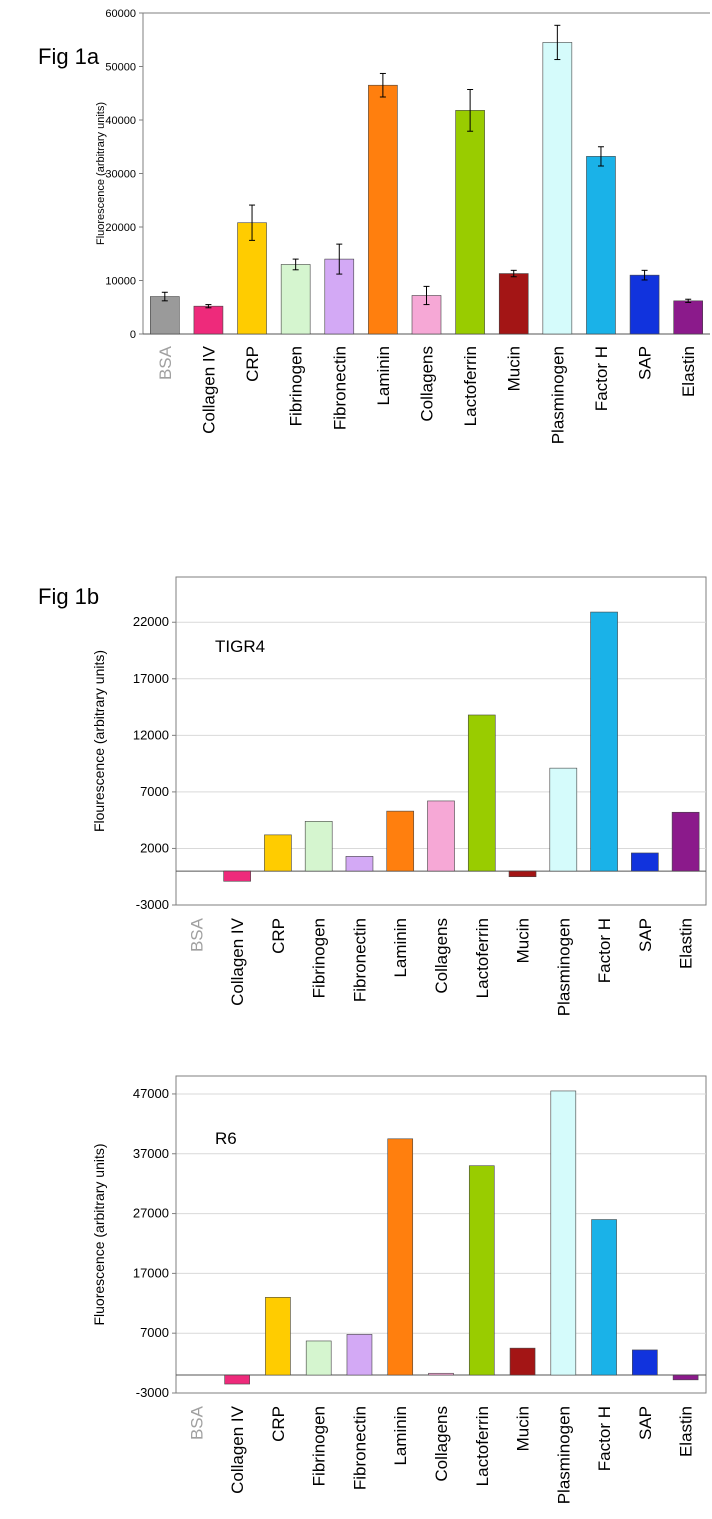  I want to click on y-tick-label: 0, so click(133, 335).